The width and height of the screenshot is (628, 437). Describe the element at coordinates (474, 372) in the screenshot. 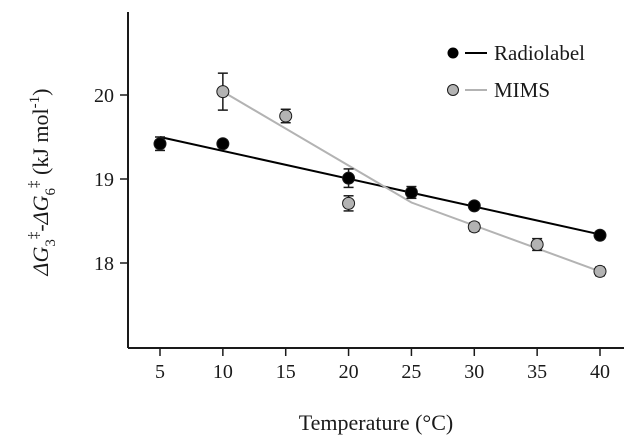

I see `x-tick-label-30: 30` at that location.